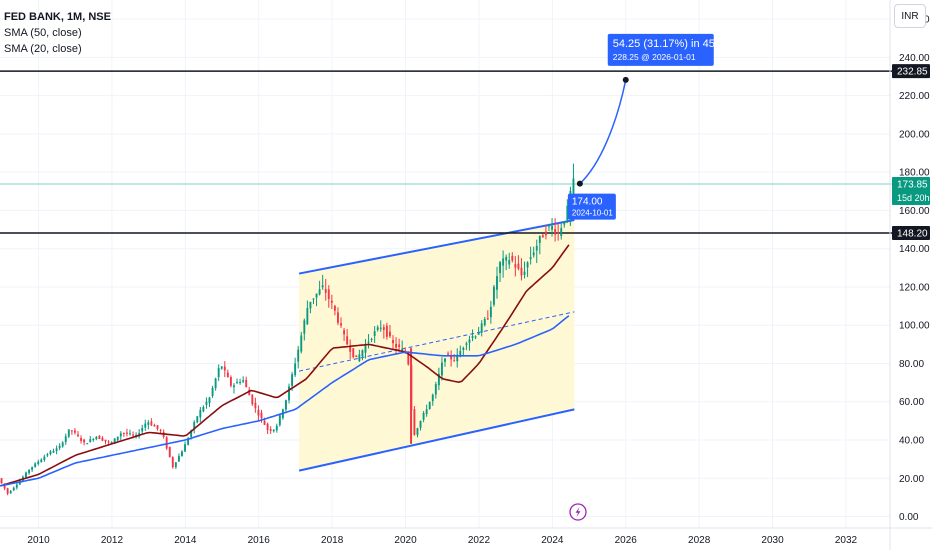  Describe the element at coordinates (436, 247) in the screenshot. I see `channel-upper-line` at that location.